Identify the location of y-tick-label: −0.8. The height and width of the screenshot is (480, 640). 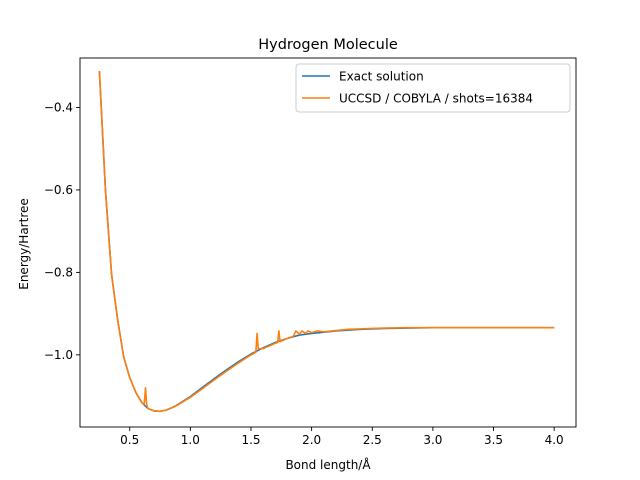
(58, 272).